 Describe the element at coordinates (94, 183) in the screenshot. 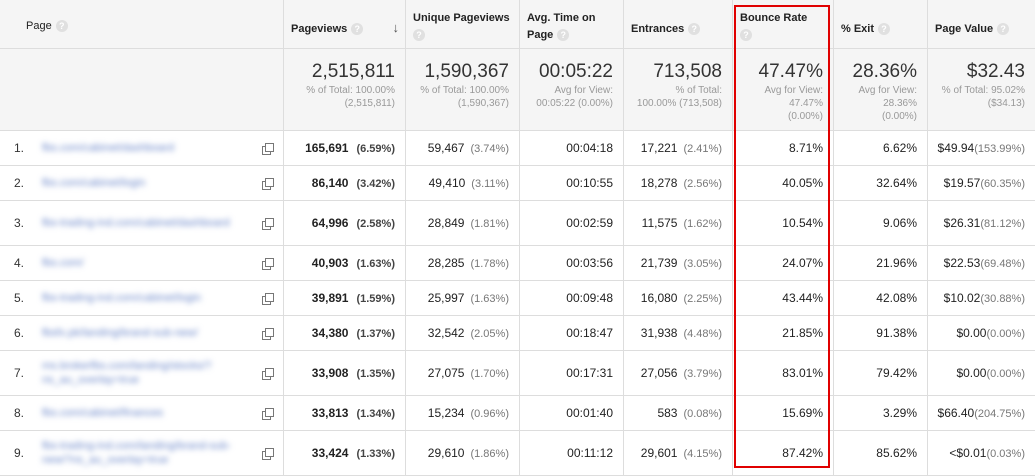

I see `page-link: fbs.com/cabinet/login` at that location.